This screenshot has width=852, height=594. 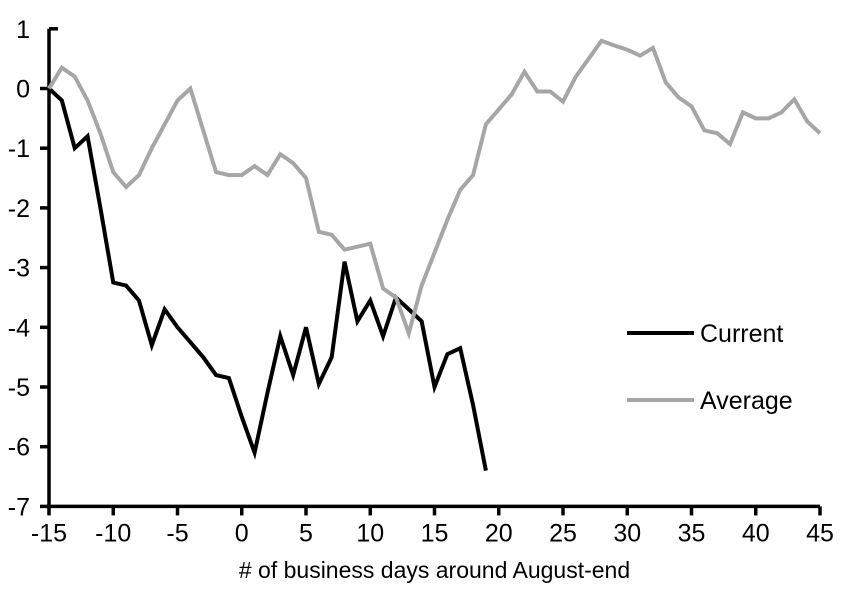 What do you see at coordinates (23, 30) in the screenshot?
I see `y-tick-label: 1` at bounding box center [23, 30].